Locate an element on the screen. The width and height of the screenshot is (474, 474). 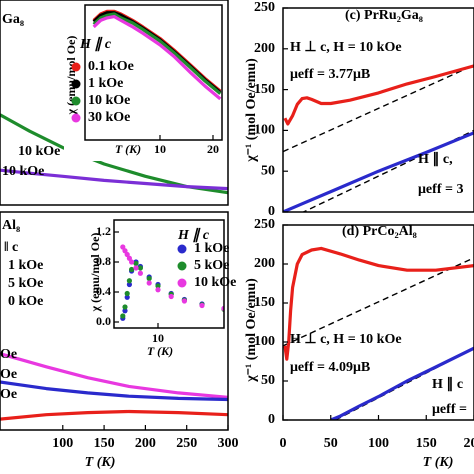
annotation: ‖ c is located at coordinates (11, 247).